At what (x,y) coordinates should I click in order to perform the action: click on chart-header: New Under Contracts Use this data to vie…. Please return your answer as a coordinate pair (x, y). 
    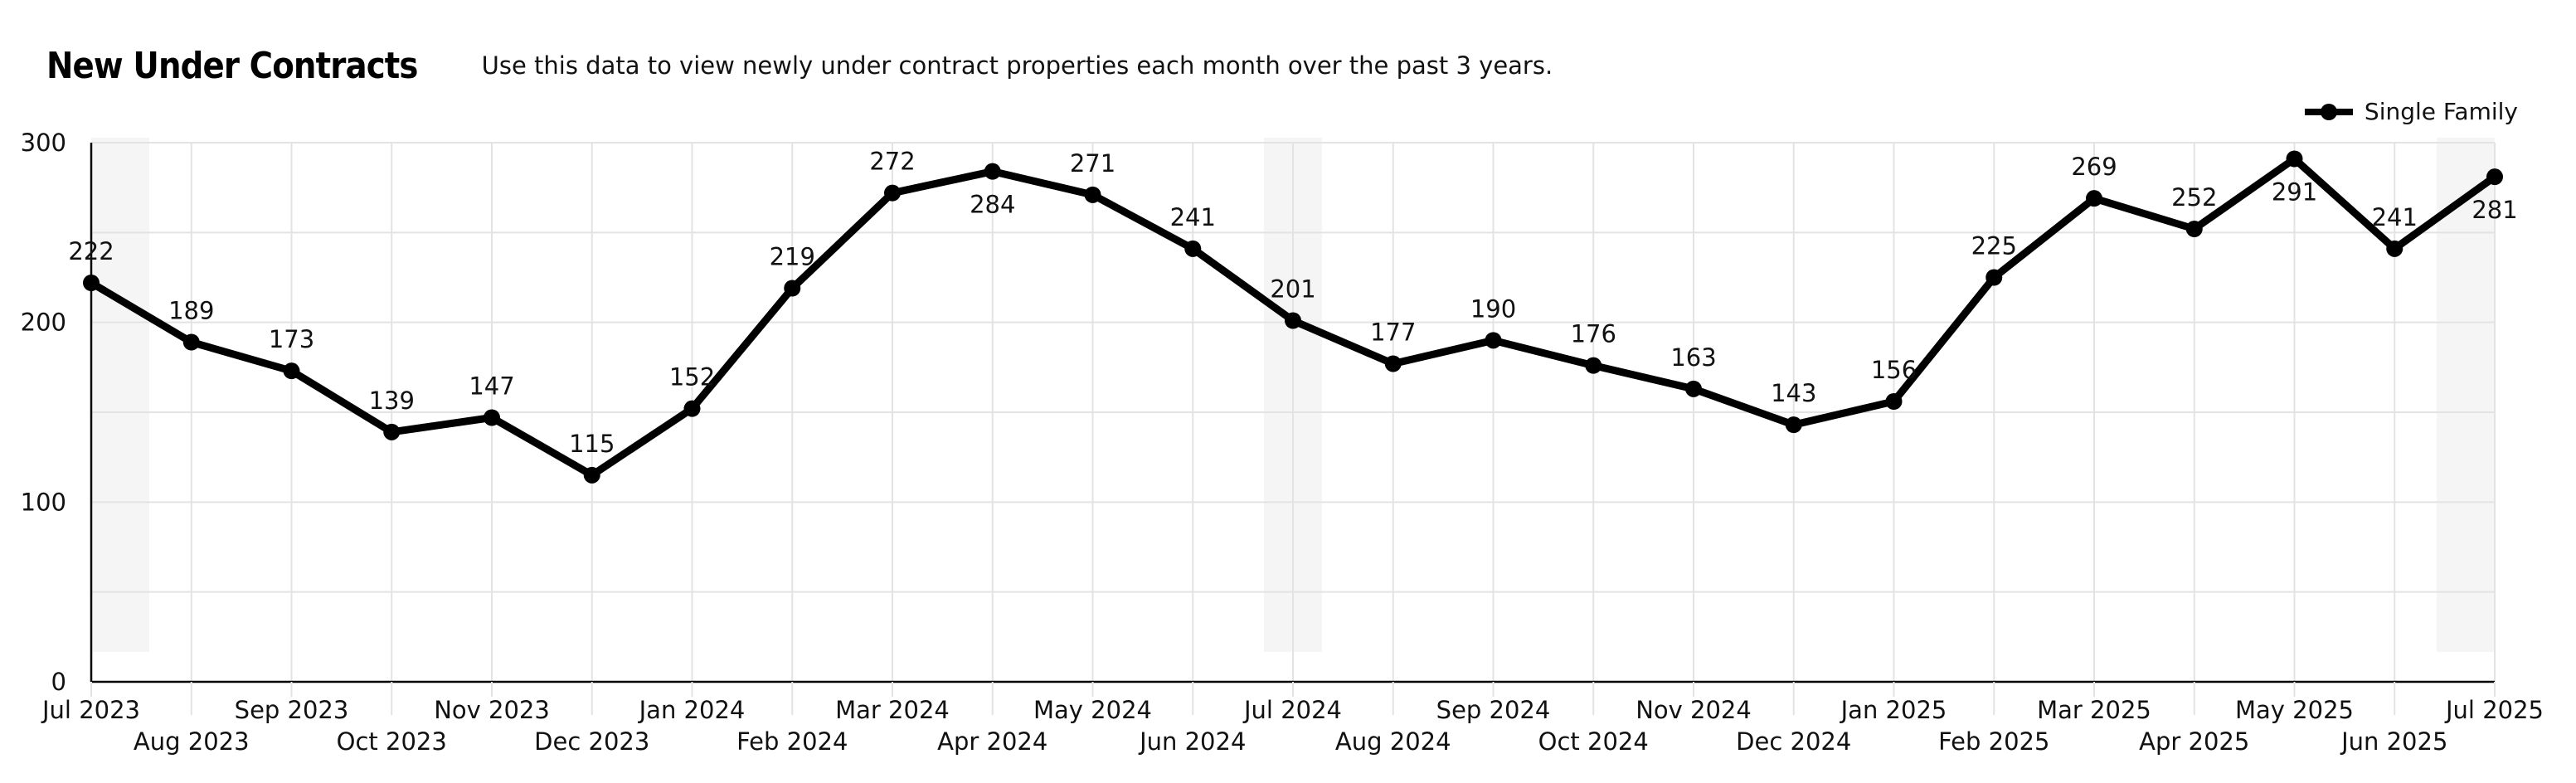
    Looking at the image, I should click on (800, 65).